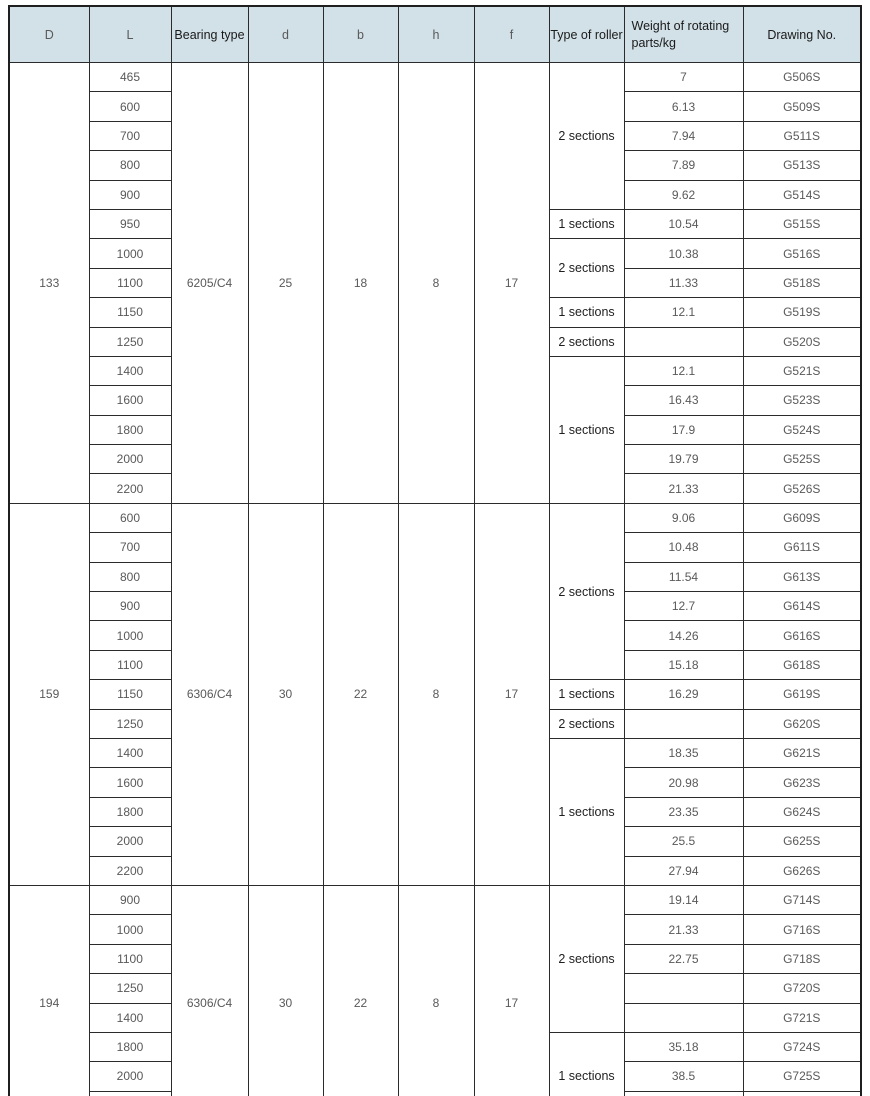 The height and width of the screenshot is (1096, 870). Describe the element at coordinates (802, 77) in the screenshot. I see `drawing-no-cell: G506S` at that location.